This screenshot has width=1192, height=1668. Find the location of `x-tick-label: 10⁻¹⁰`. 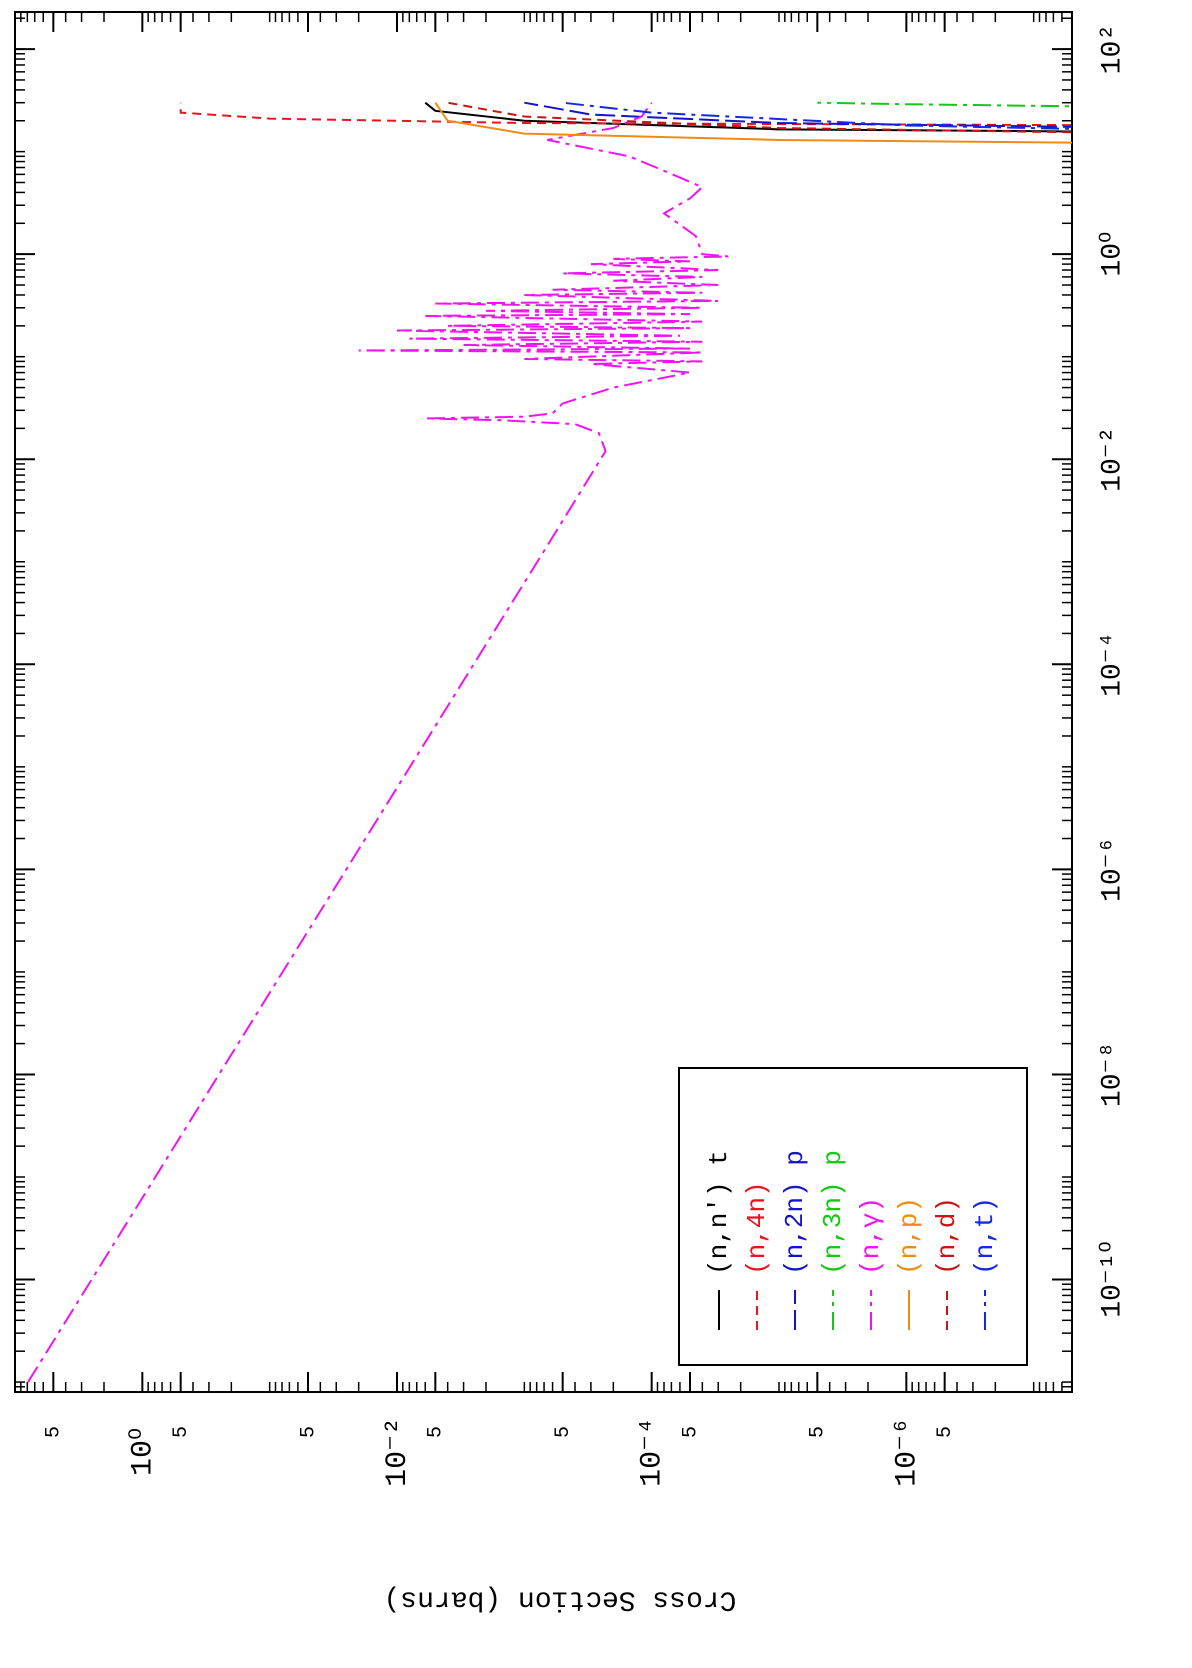

x-tick-label: 10⁻¹⁰ is located at coordinates (1112, 1279).